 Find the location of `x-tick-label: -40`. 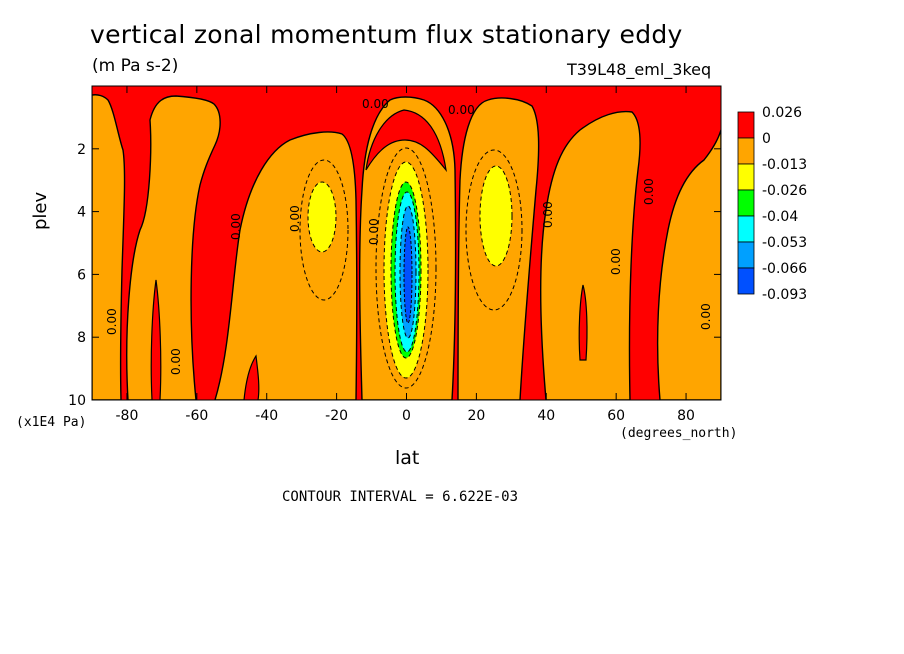

x-tick-label: -40 is located at coordinates (266, 416).